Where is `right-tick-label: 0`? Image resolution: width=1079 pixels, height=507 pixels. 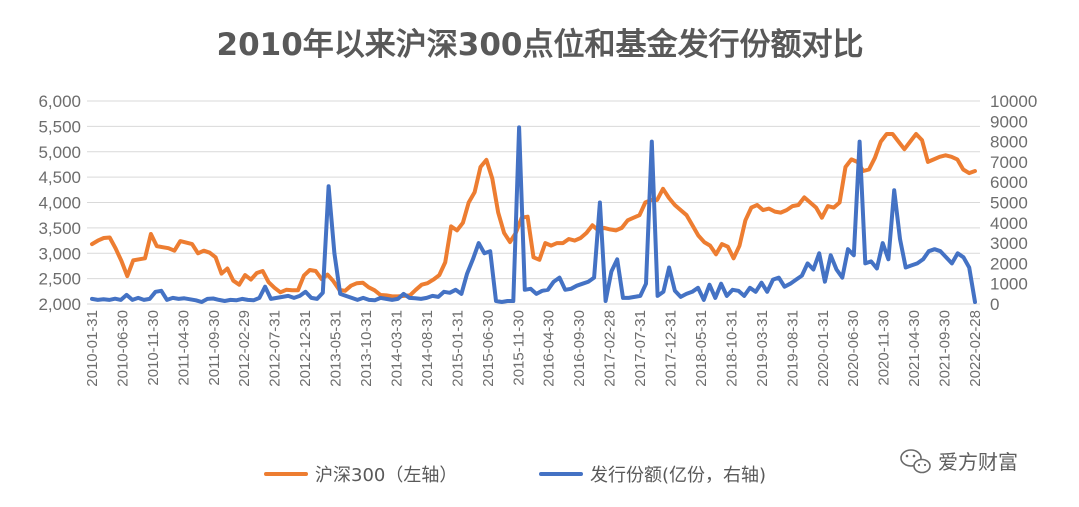
right-tick-label: 0 is located at coordinates (994, 304).